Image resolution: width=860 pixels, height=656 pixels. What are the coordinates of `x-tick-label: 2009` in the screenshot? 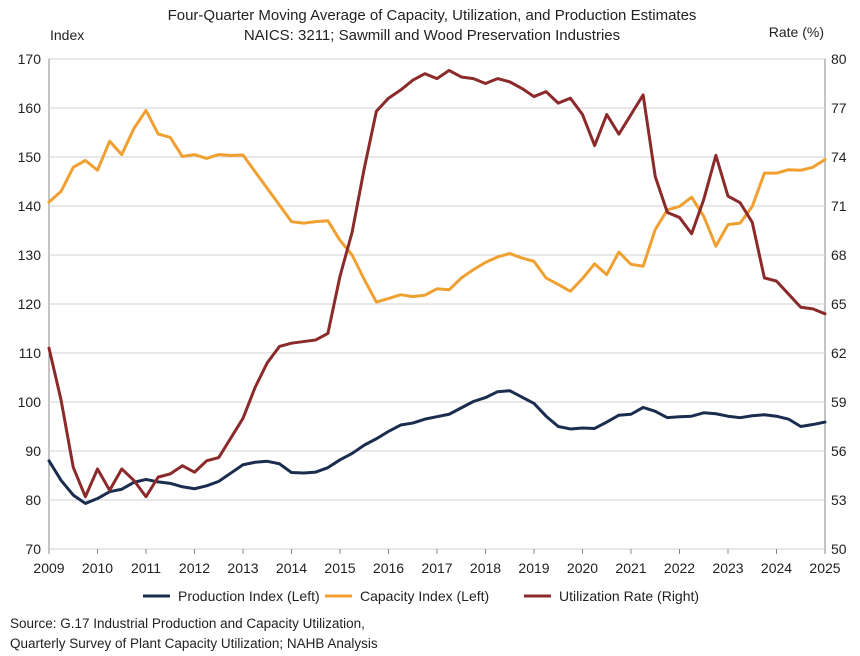 It's located at (48, 568).